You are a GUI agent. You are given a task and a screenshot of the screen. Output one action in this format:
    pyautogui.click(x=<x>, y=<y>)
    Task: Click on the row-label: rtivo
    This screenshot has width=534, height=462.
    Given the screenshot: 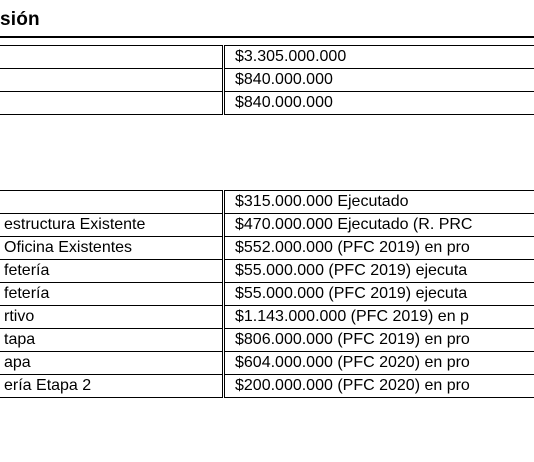 What is the action you would take?
    pyautogui.click(x=112, y=317)
    